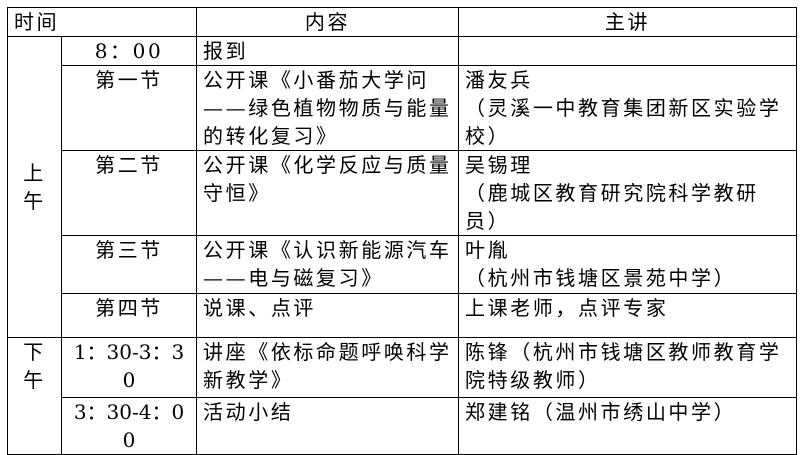 The height and width of the screenshot is (455, 803). I want to click on time-cell: 第三节, so click(129, 264).